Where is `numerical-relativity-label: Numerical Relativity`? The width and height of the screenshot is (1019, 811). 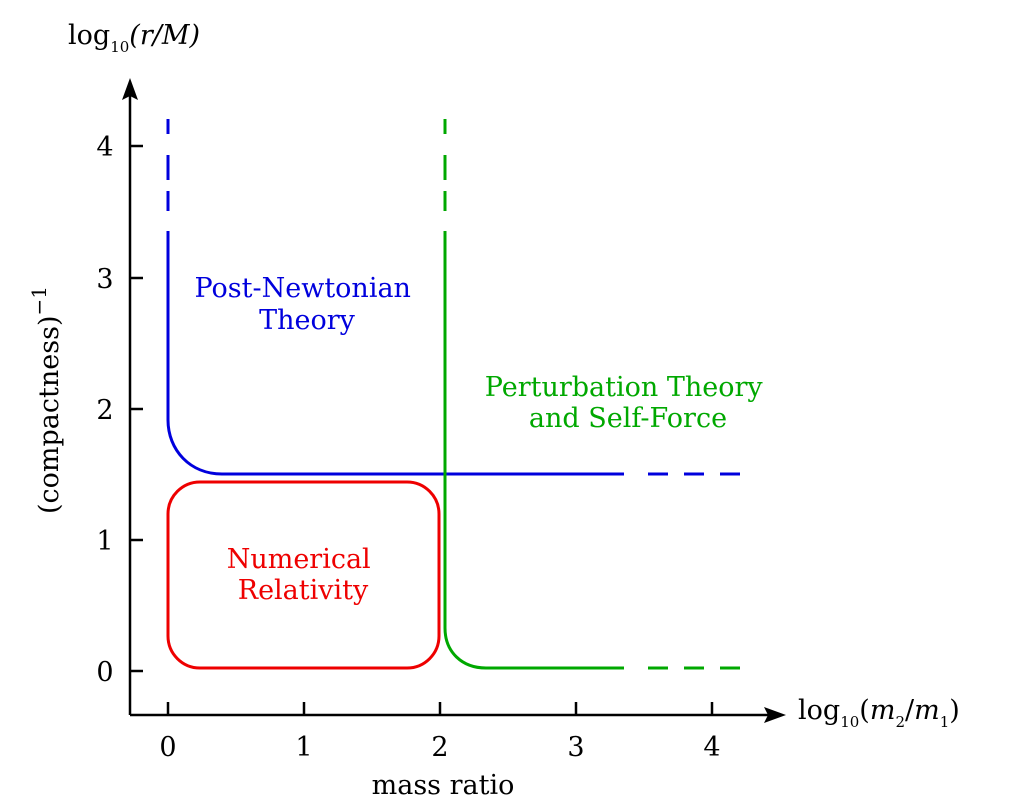
numerical-relativity-label: Numerical Relativity is located at coordinates (303, 575).